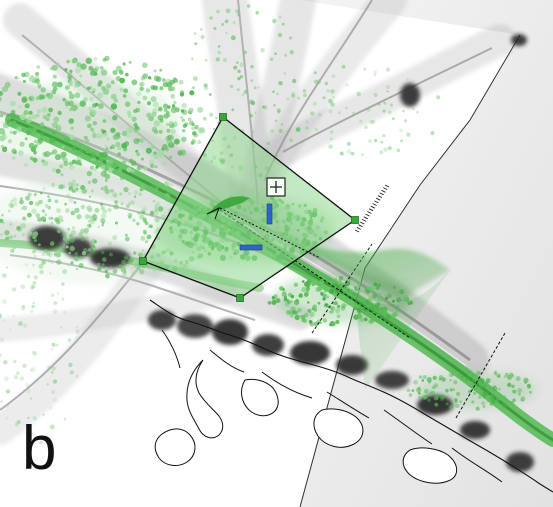  What do you see at coordinates (276, 187) in the screenshot?
I see `move-handle` at bounding box center [276, 187].